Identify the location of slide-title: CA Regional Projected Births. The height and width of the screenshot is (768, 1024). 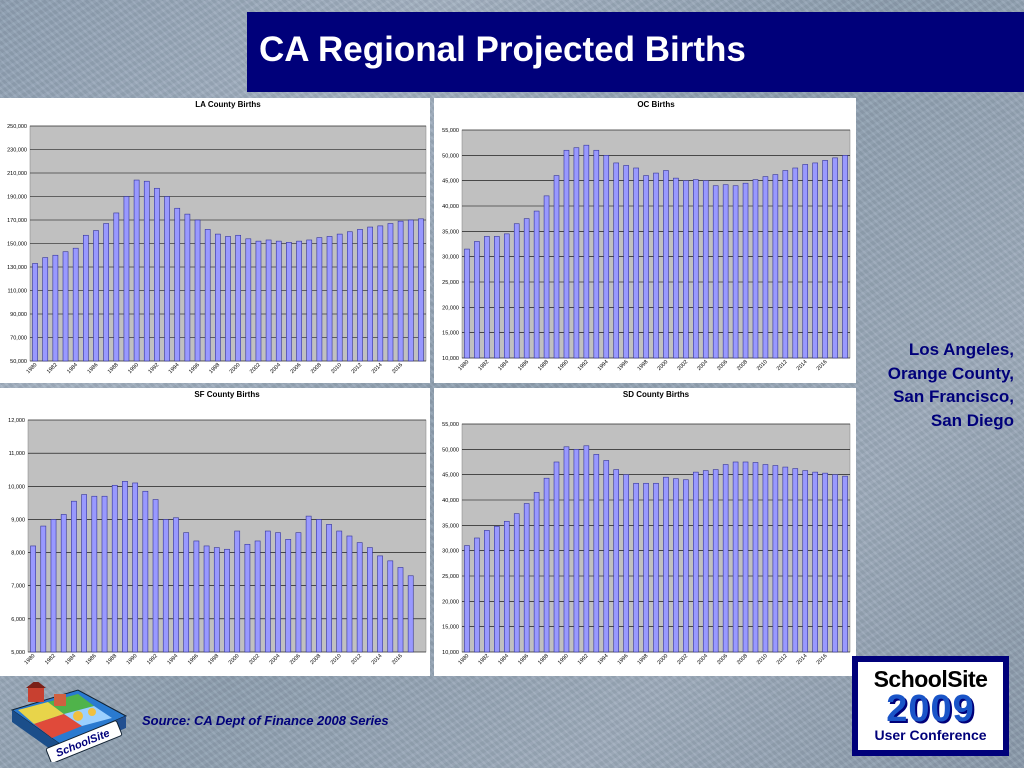
(502, 49).